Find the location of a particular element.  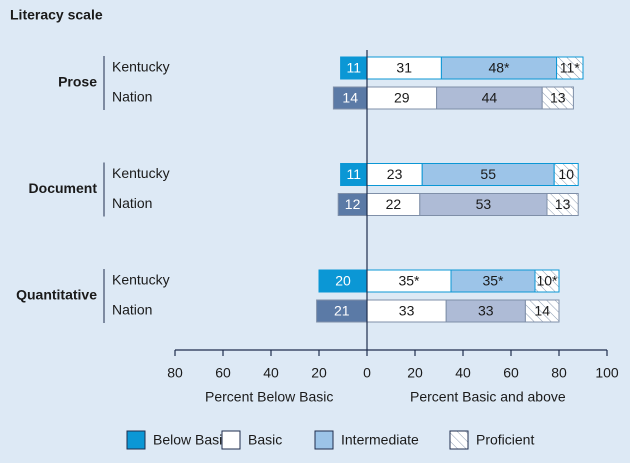

data-label: 11* is located at coordinates (570, 68).